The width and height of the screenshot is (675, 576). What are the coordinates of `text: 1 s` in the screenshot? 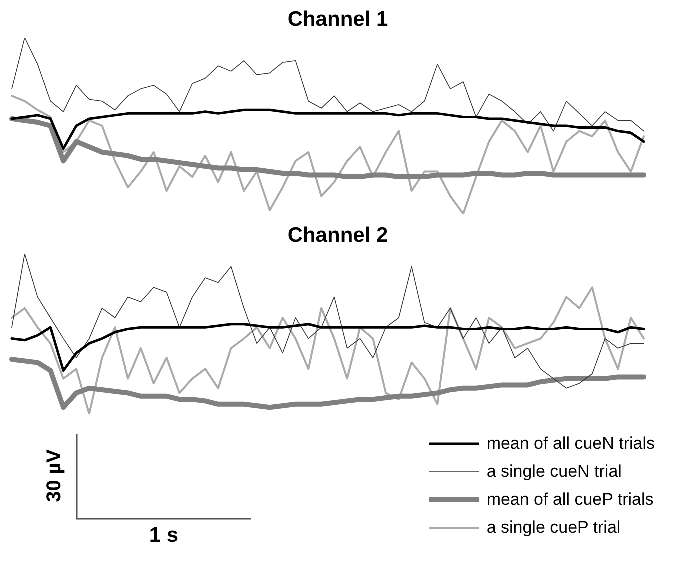 It's located at (164, 536).